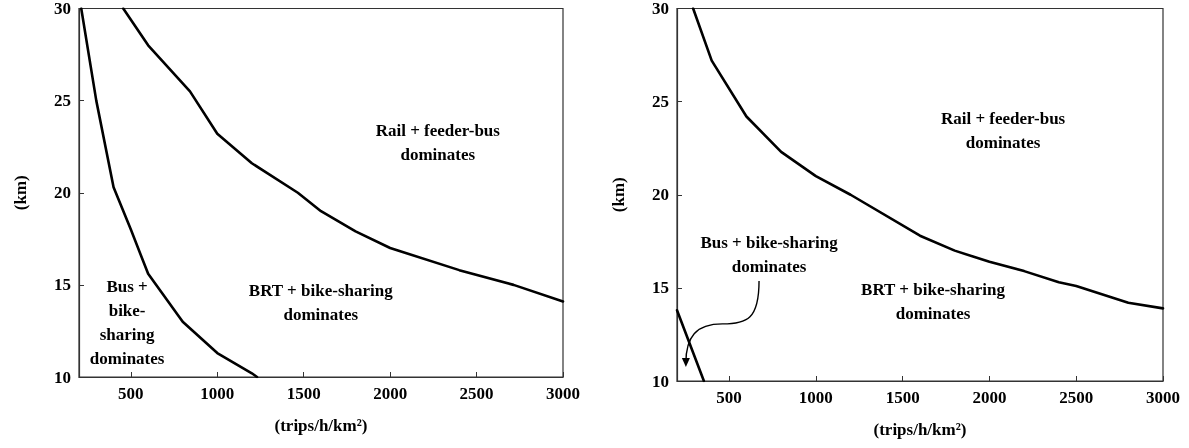 The image size is (1189, 448). I want to click on annotation: Bus + bike-sharing dominates, so click(769, 255).